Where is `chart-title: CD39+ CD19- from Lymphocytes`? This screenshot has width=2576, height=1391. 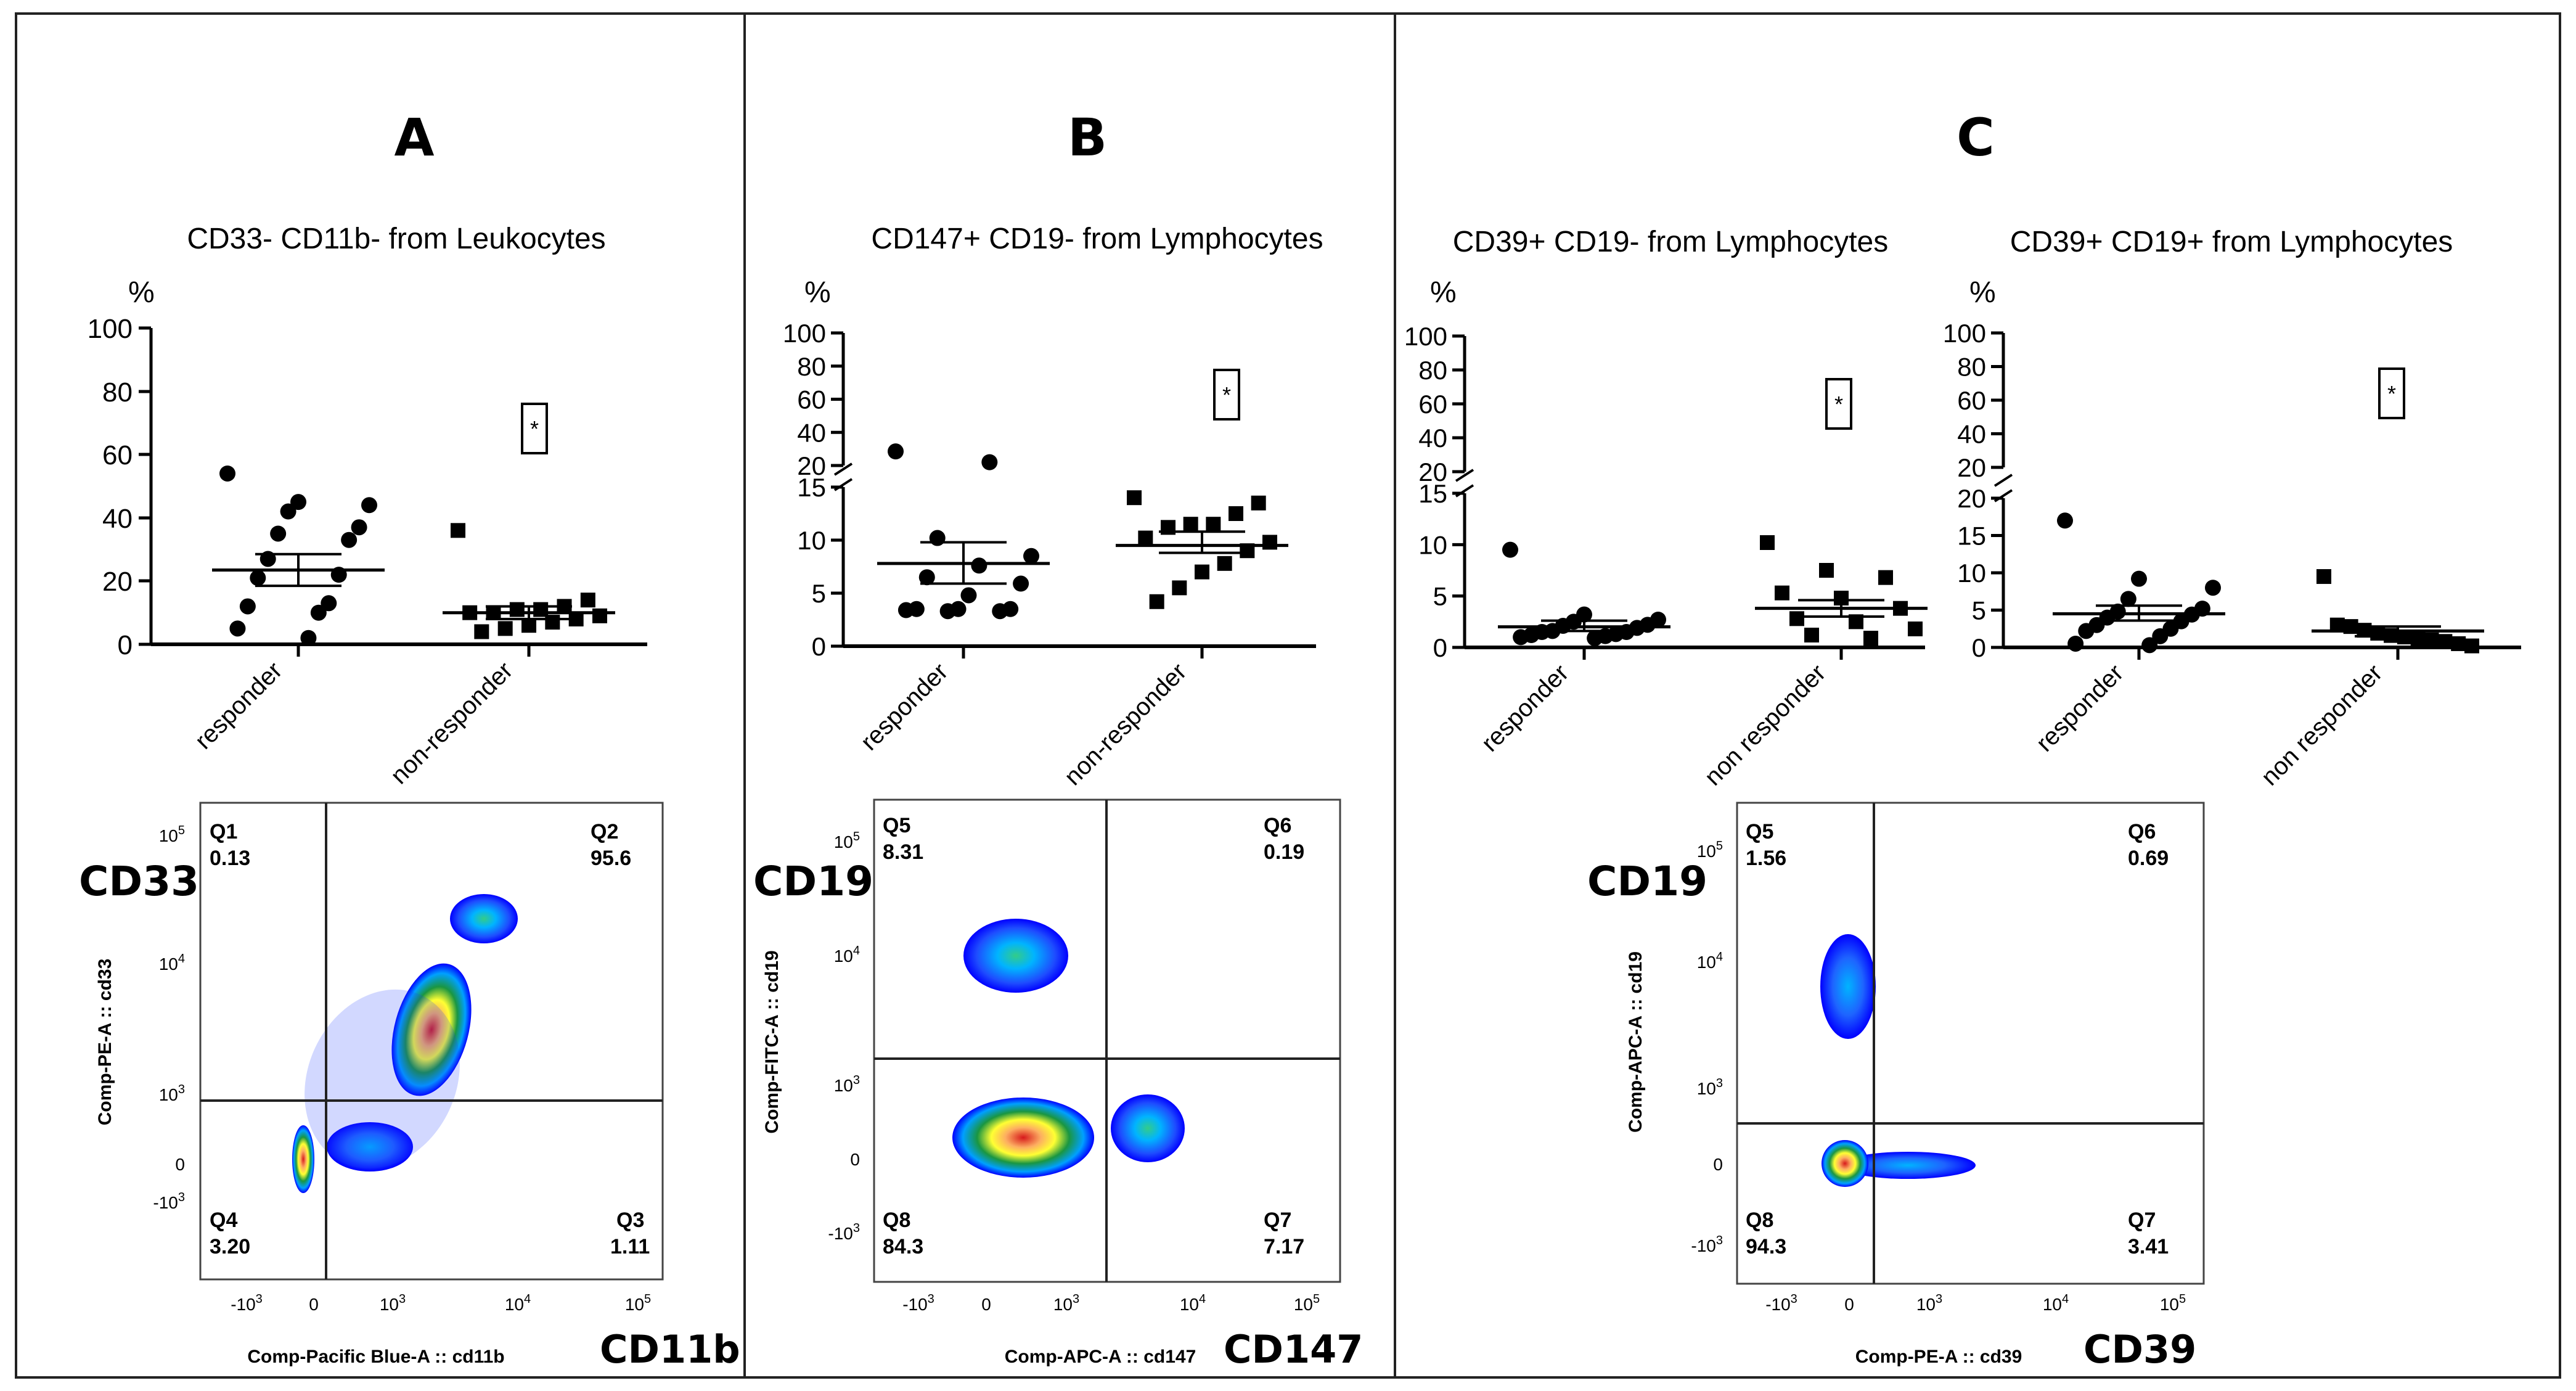
chart-title: CD39+ CD19- from Lymphocytes is located at coordinates (1670, 242).